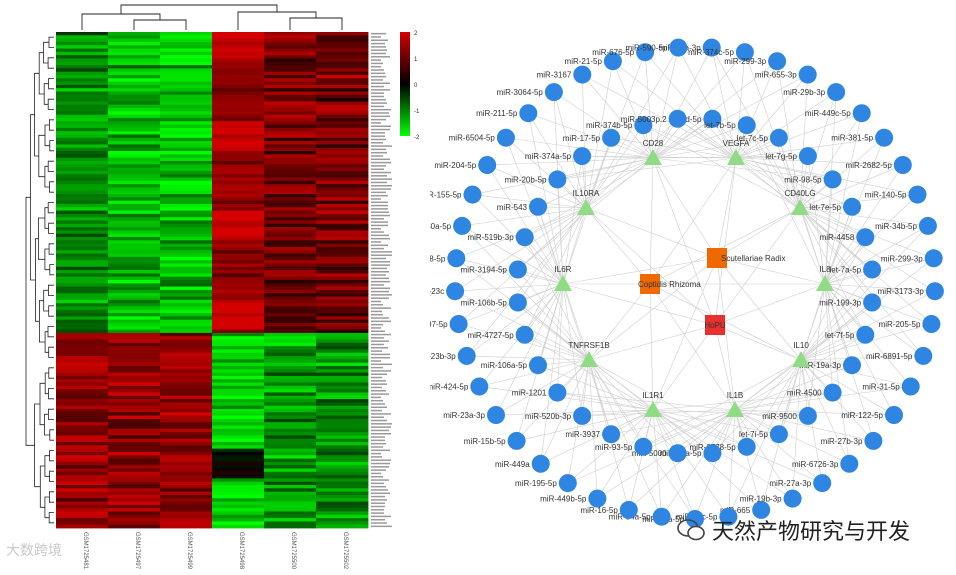  I want to click on column-dendrogram, so click(212, 17).